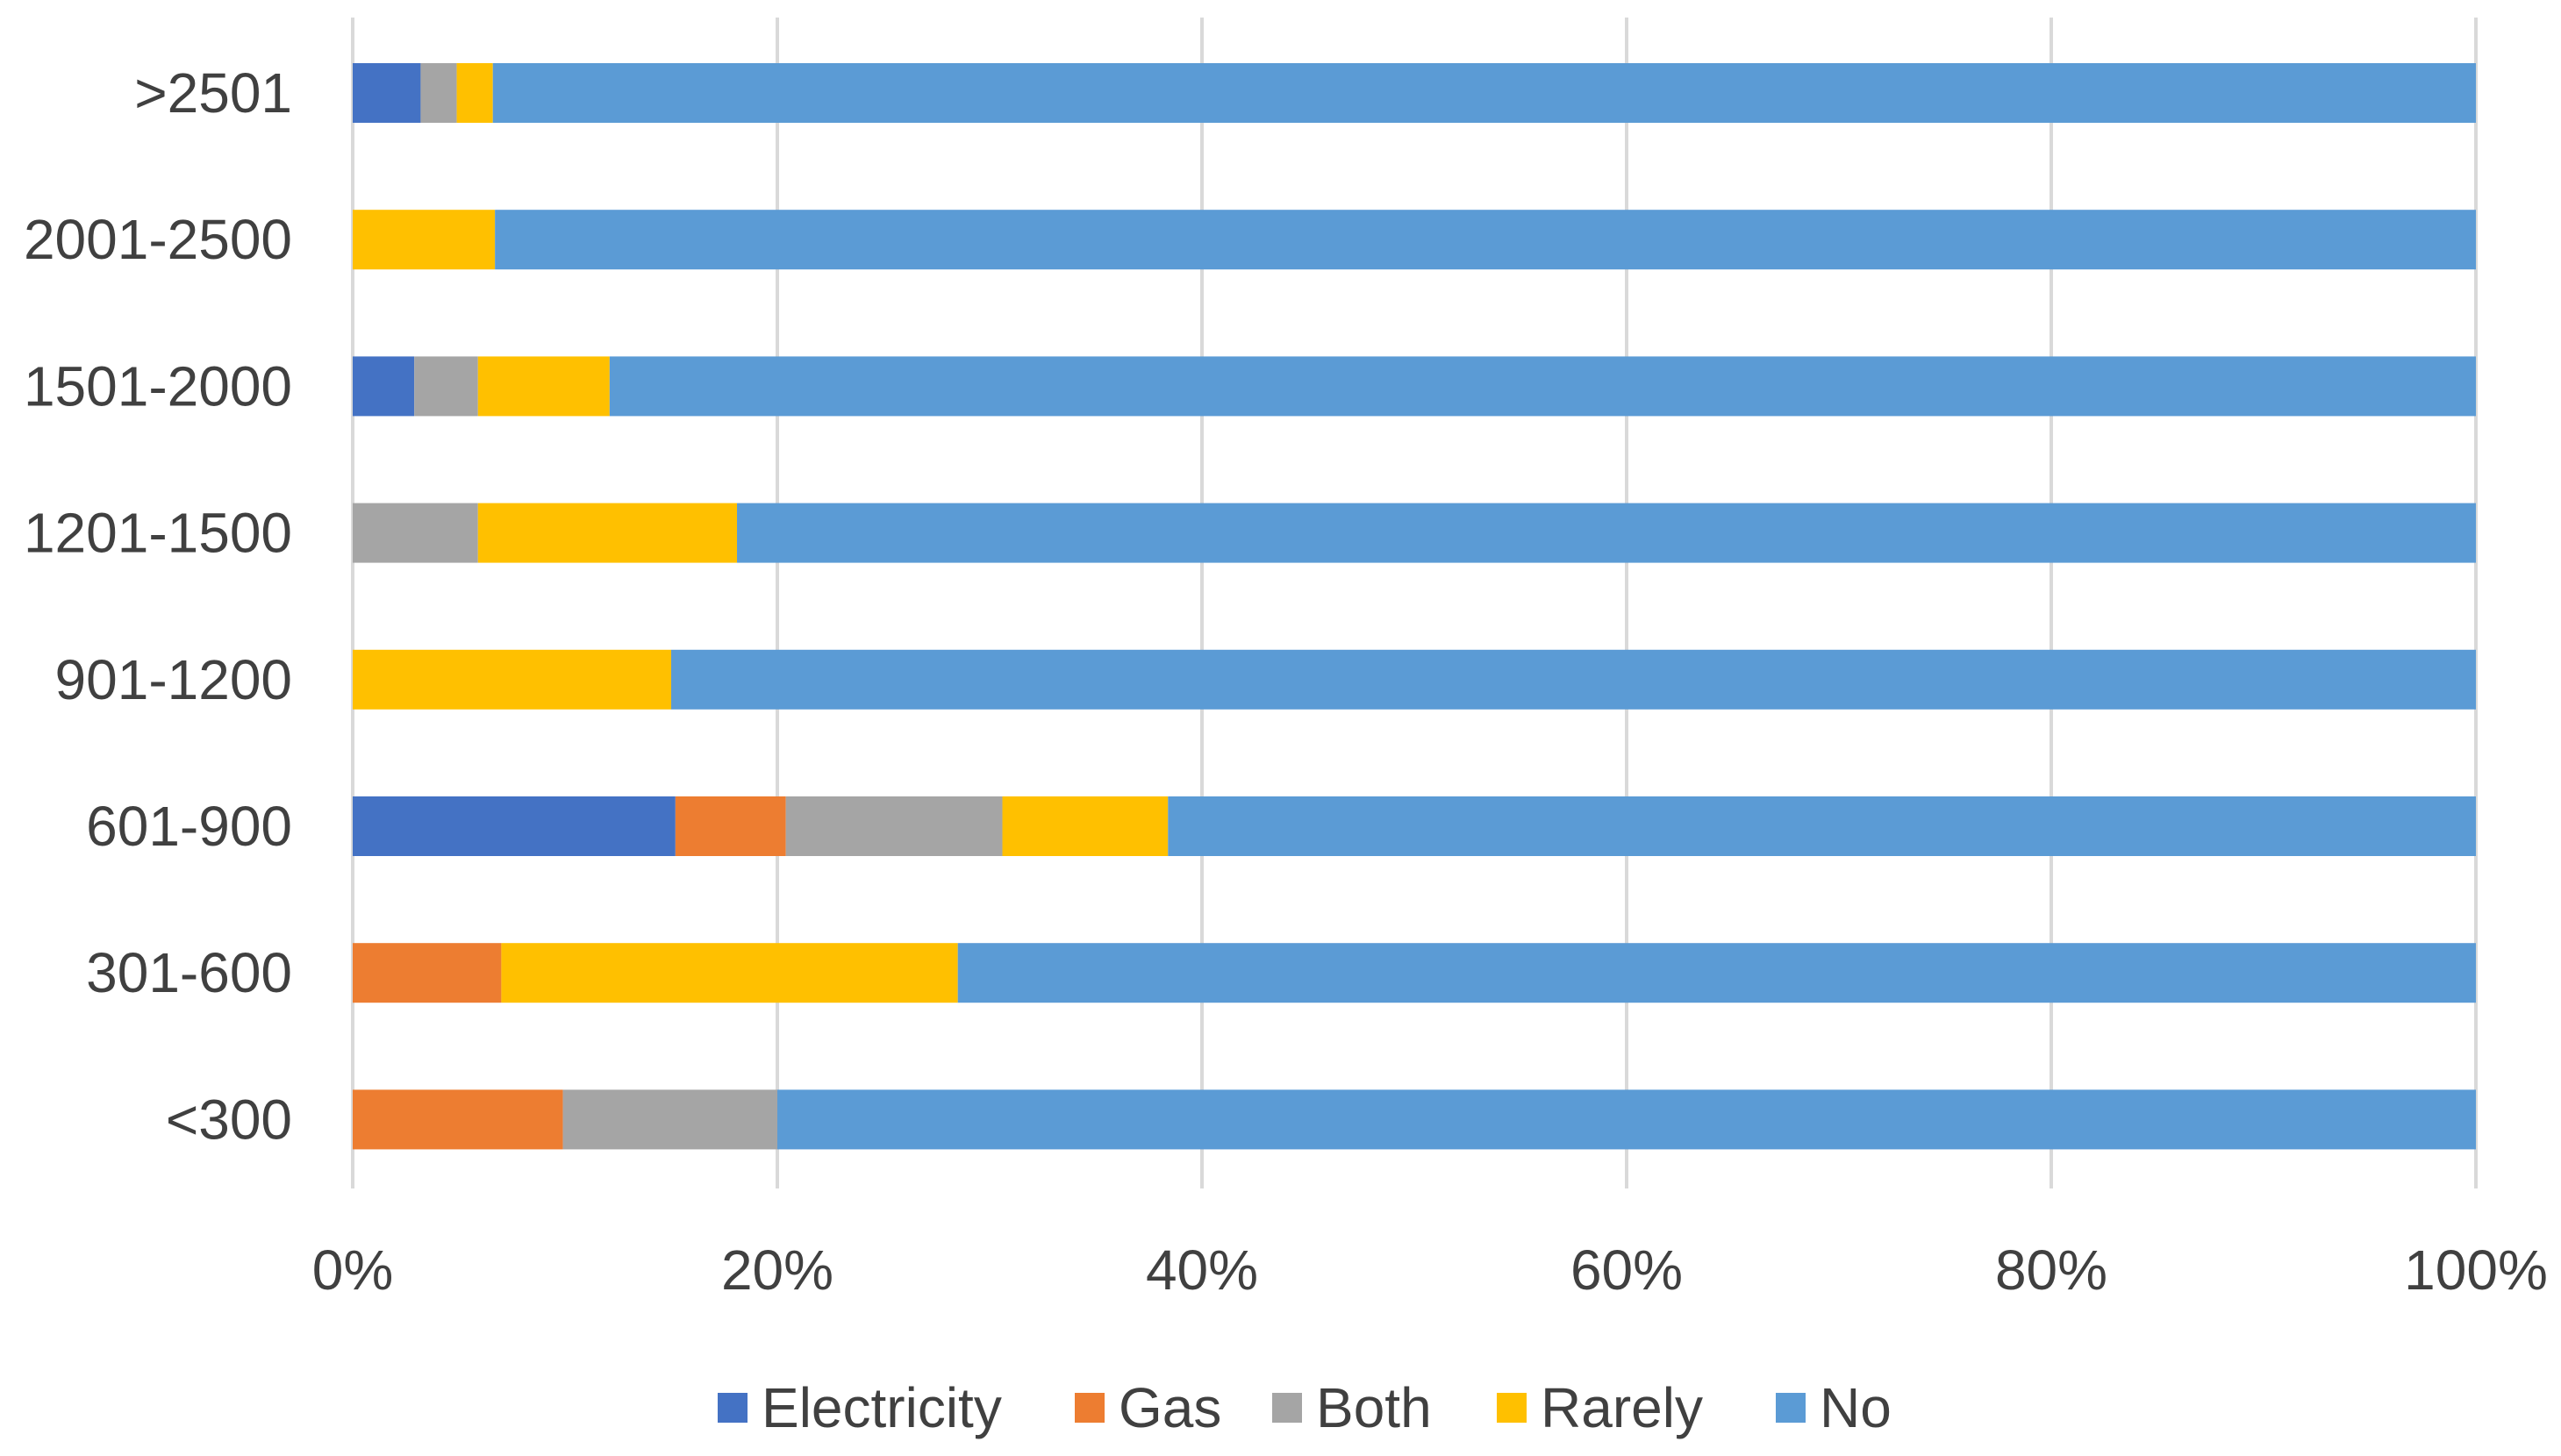 The height and width of the screenshot is (1456, 2561). What do you see at coordinates (2476, 1270) in the screenshot?
I see `x-tick-label: 100%` at bounding box center [2476, 1270].